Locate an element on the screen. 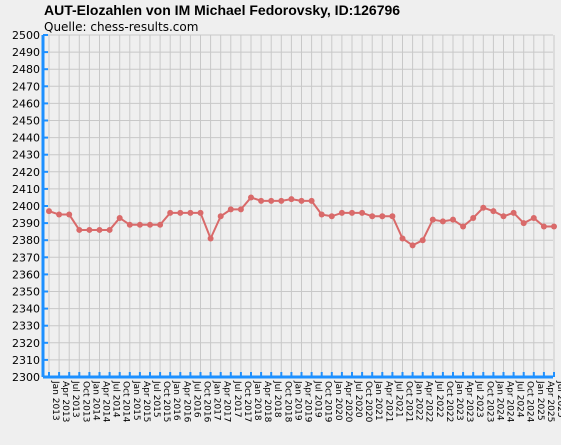 This screenshot has height=445, width=561. x-tick-label: Jul 2013 is located at coordinates (75, 399).